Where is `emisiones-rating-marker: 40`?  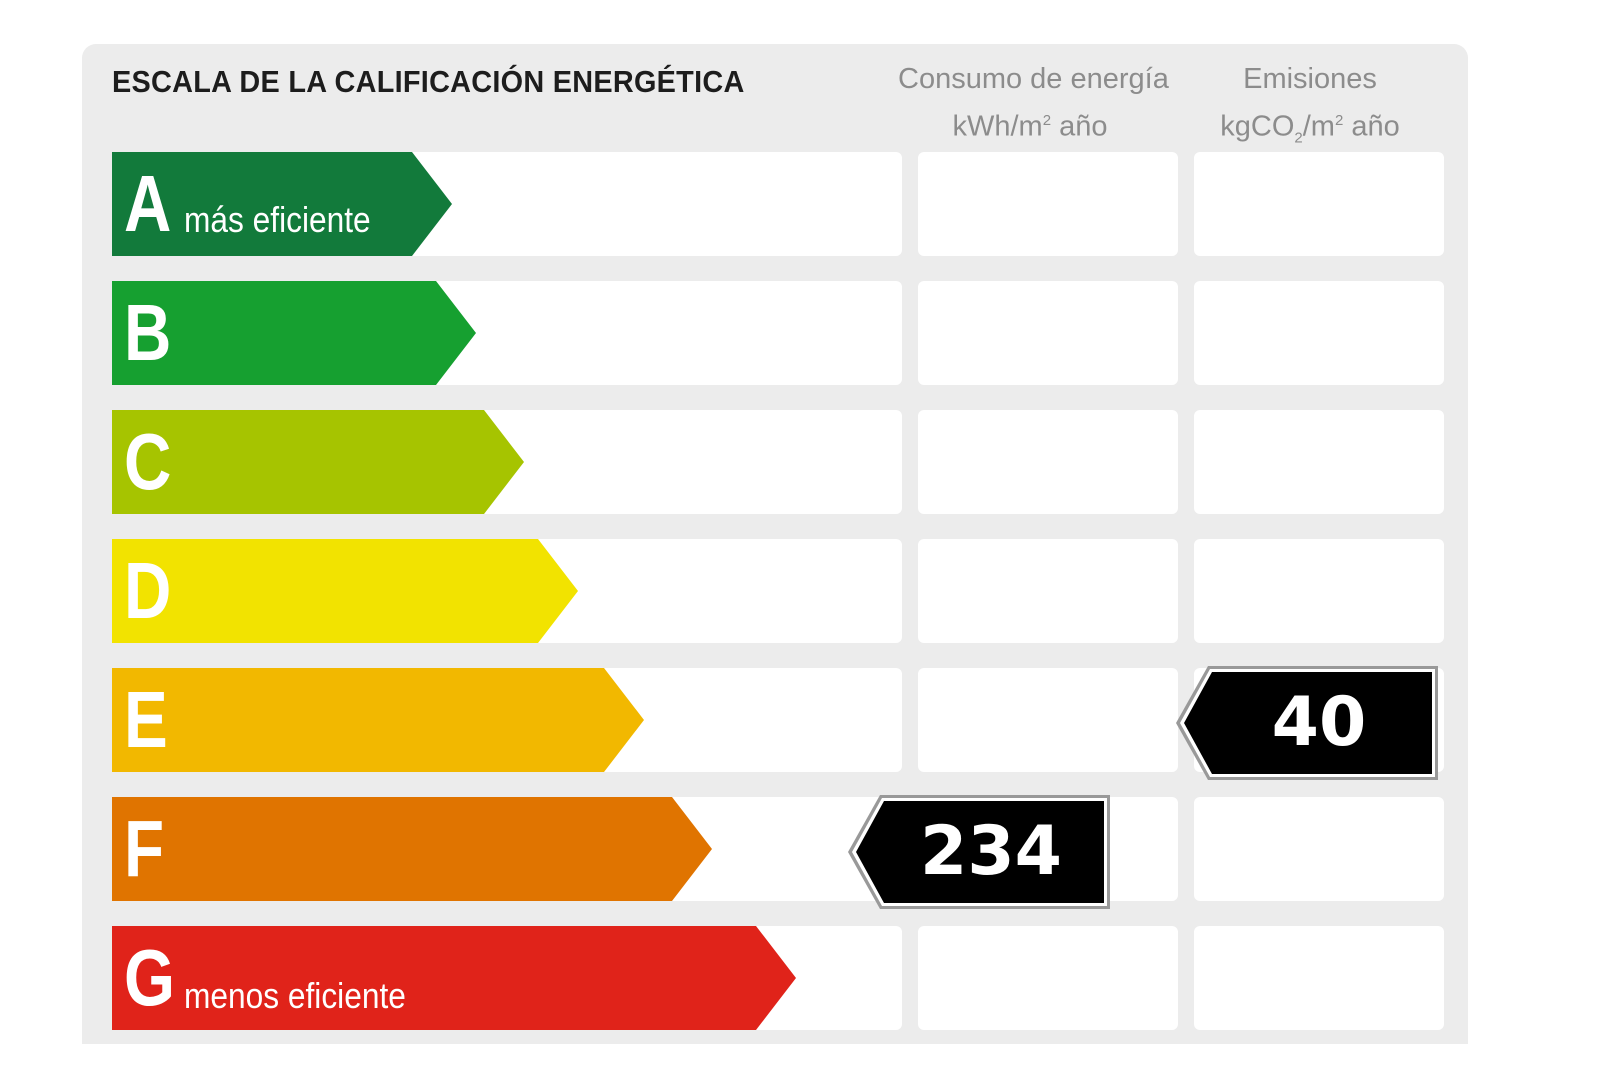
emisiones-rating-marker: 40 is located at coordinates (1307, 723).